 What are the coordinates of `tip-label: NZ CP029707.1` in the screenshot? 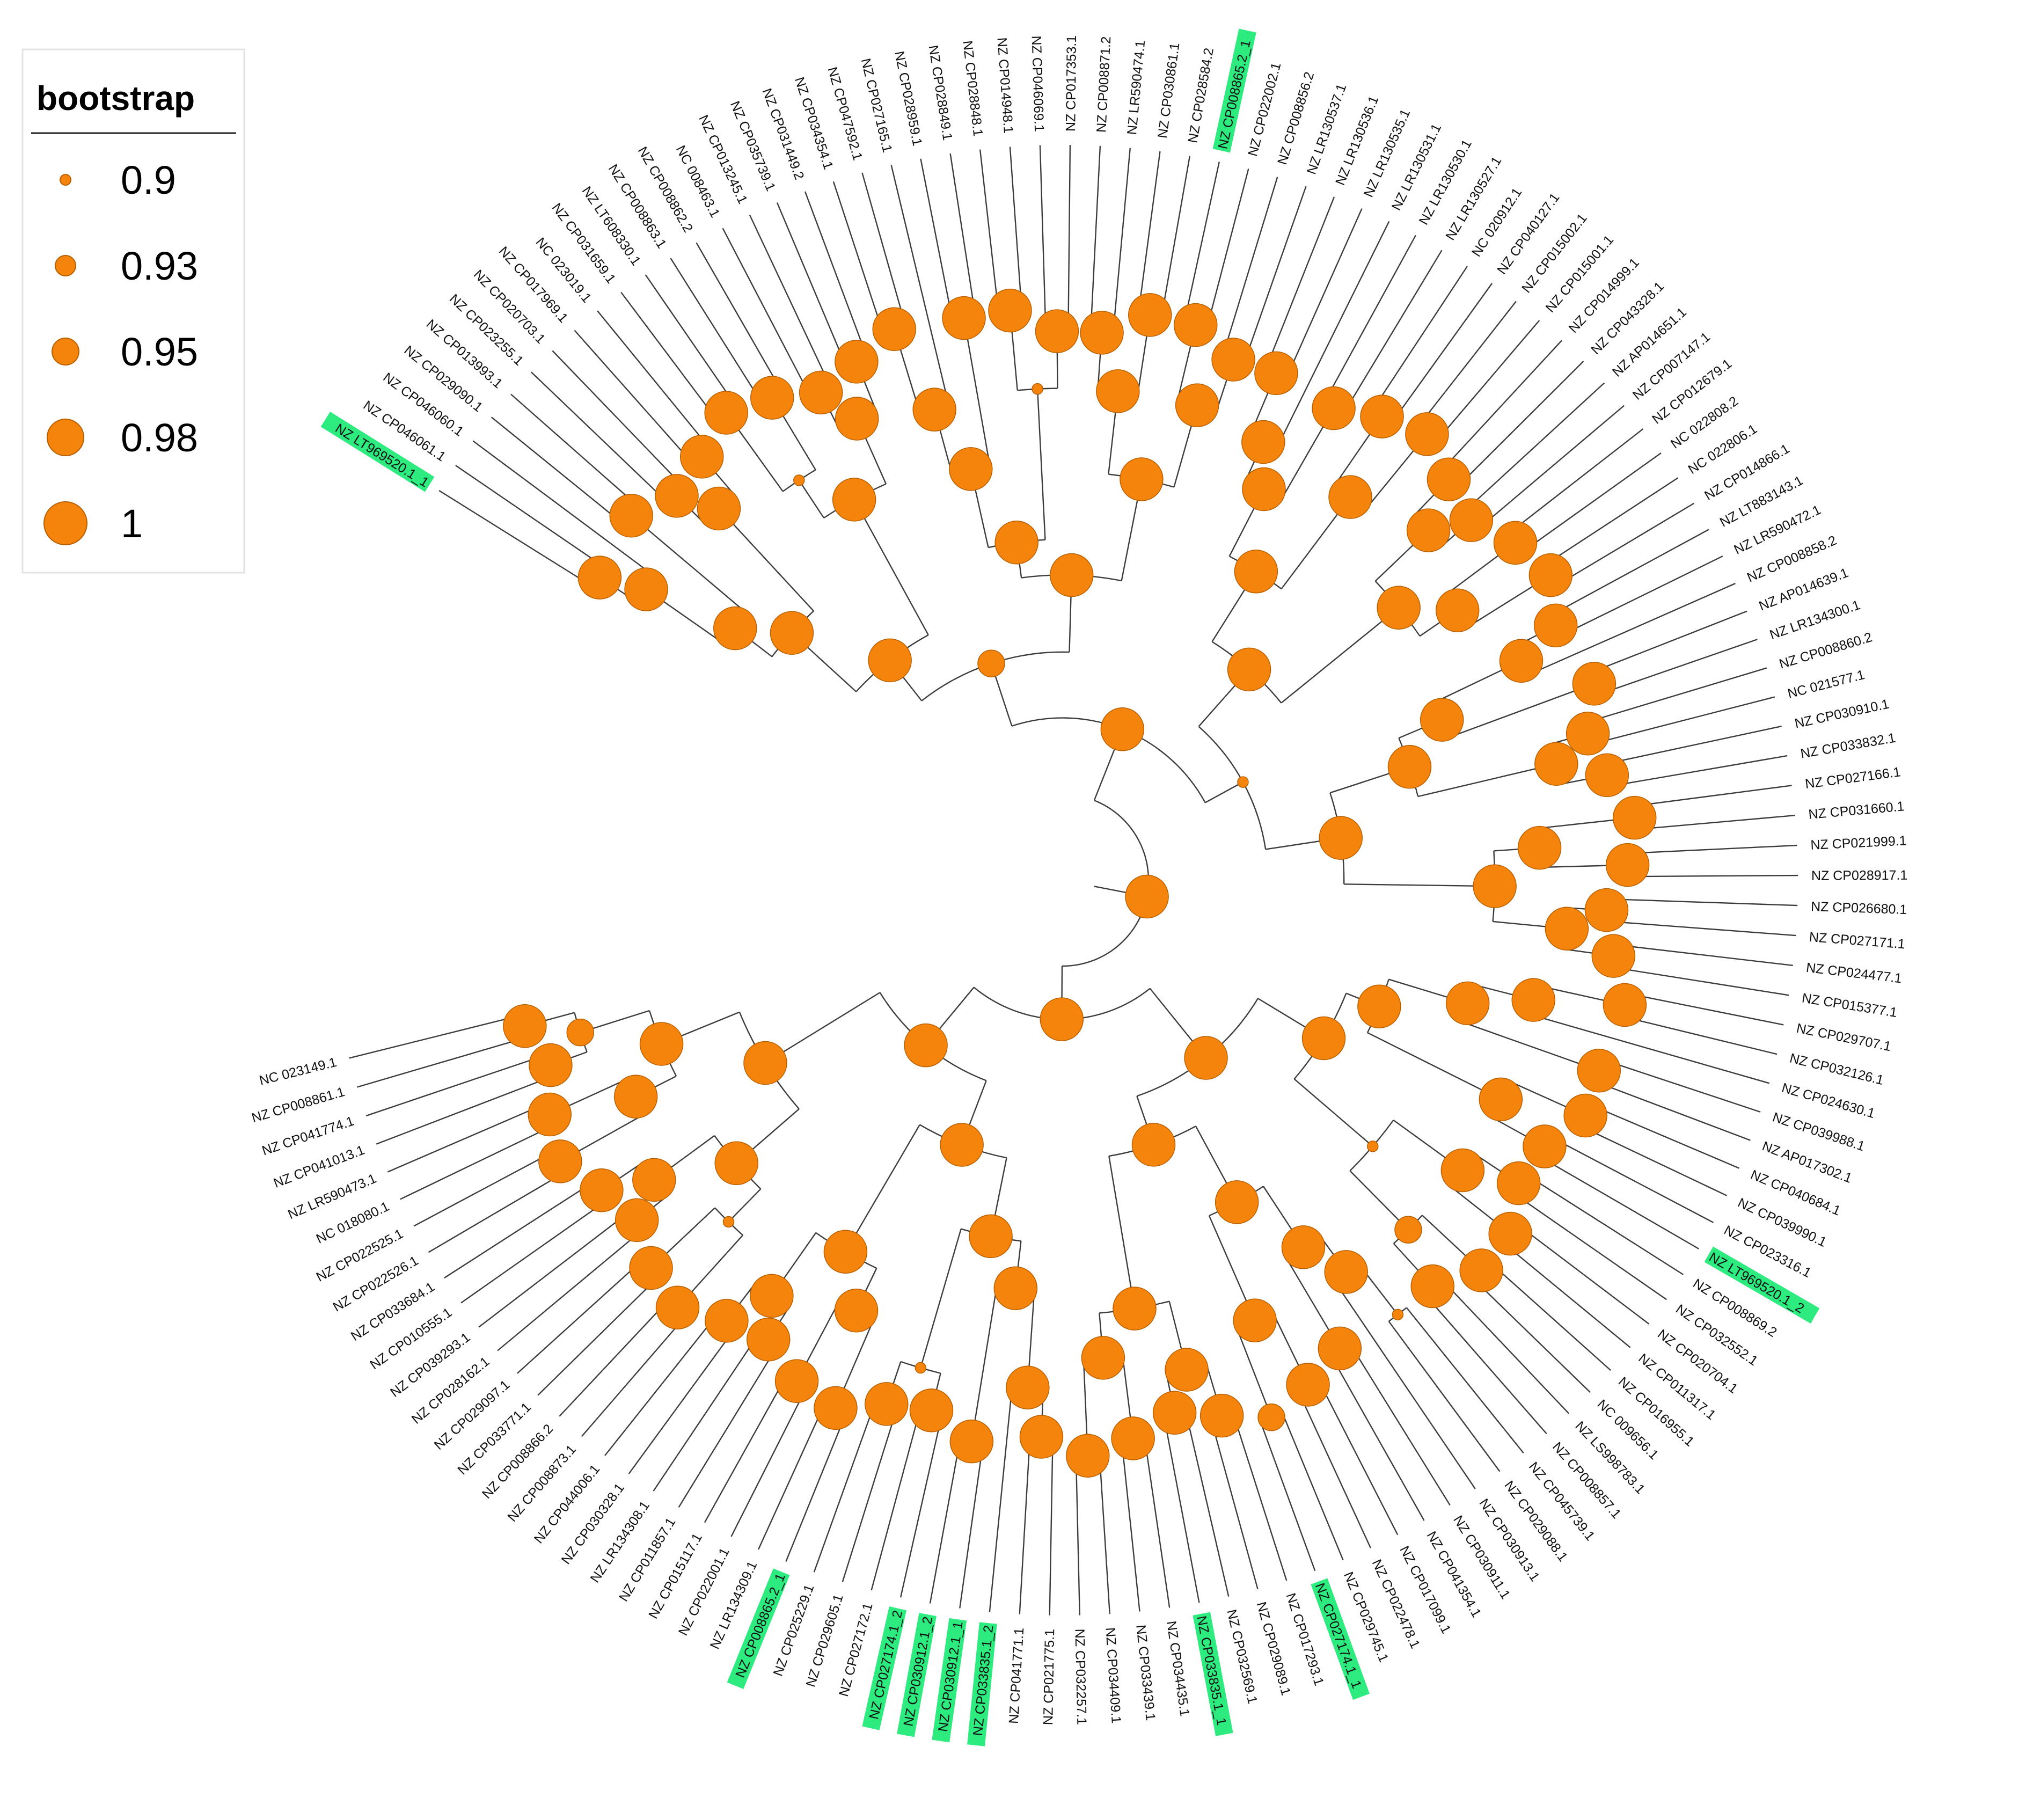 It's located at (1844, 1038).